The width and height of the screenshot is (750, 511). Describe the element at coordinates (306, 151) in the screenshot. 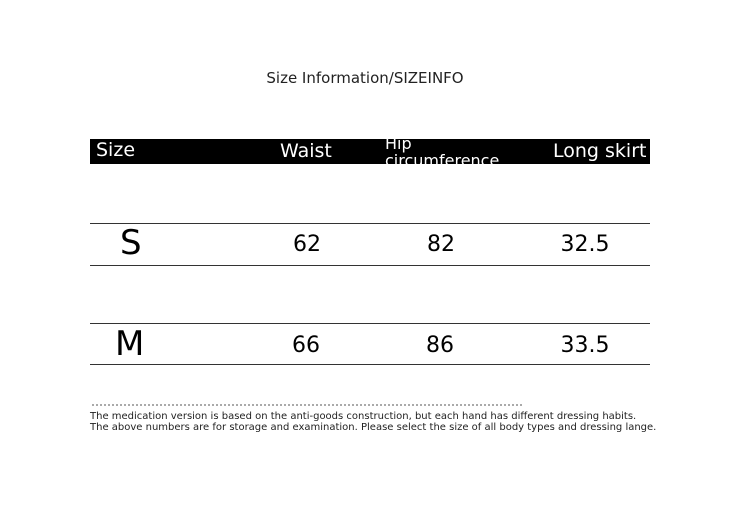

I see `header-waist: Waist` at that location.